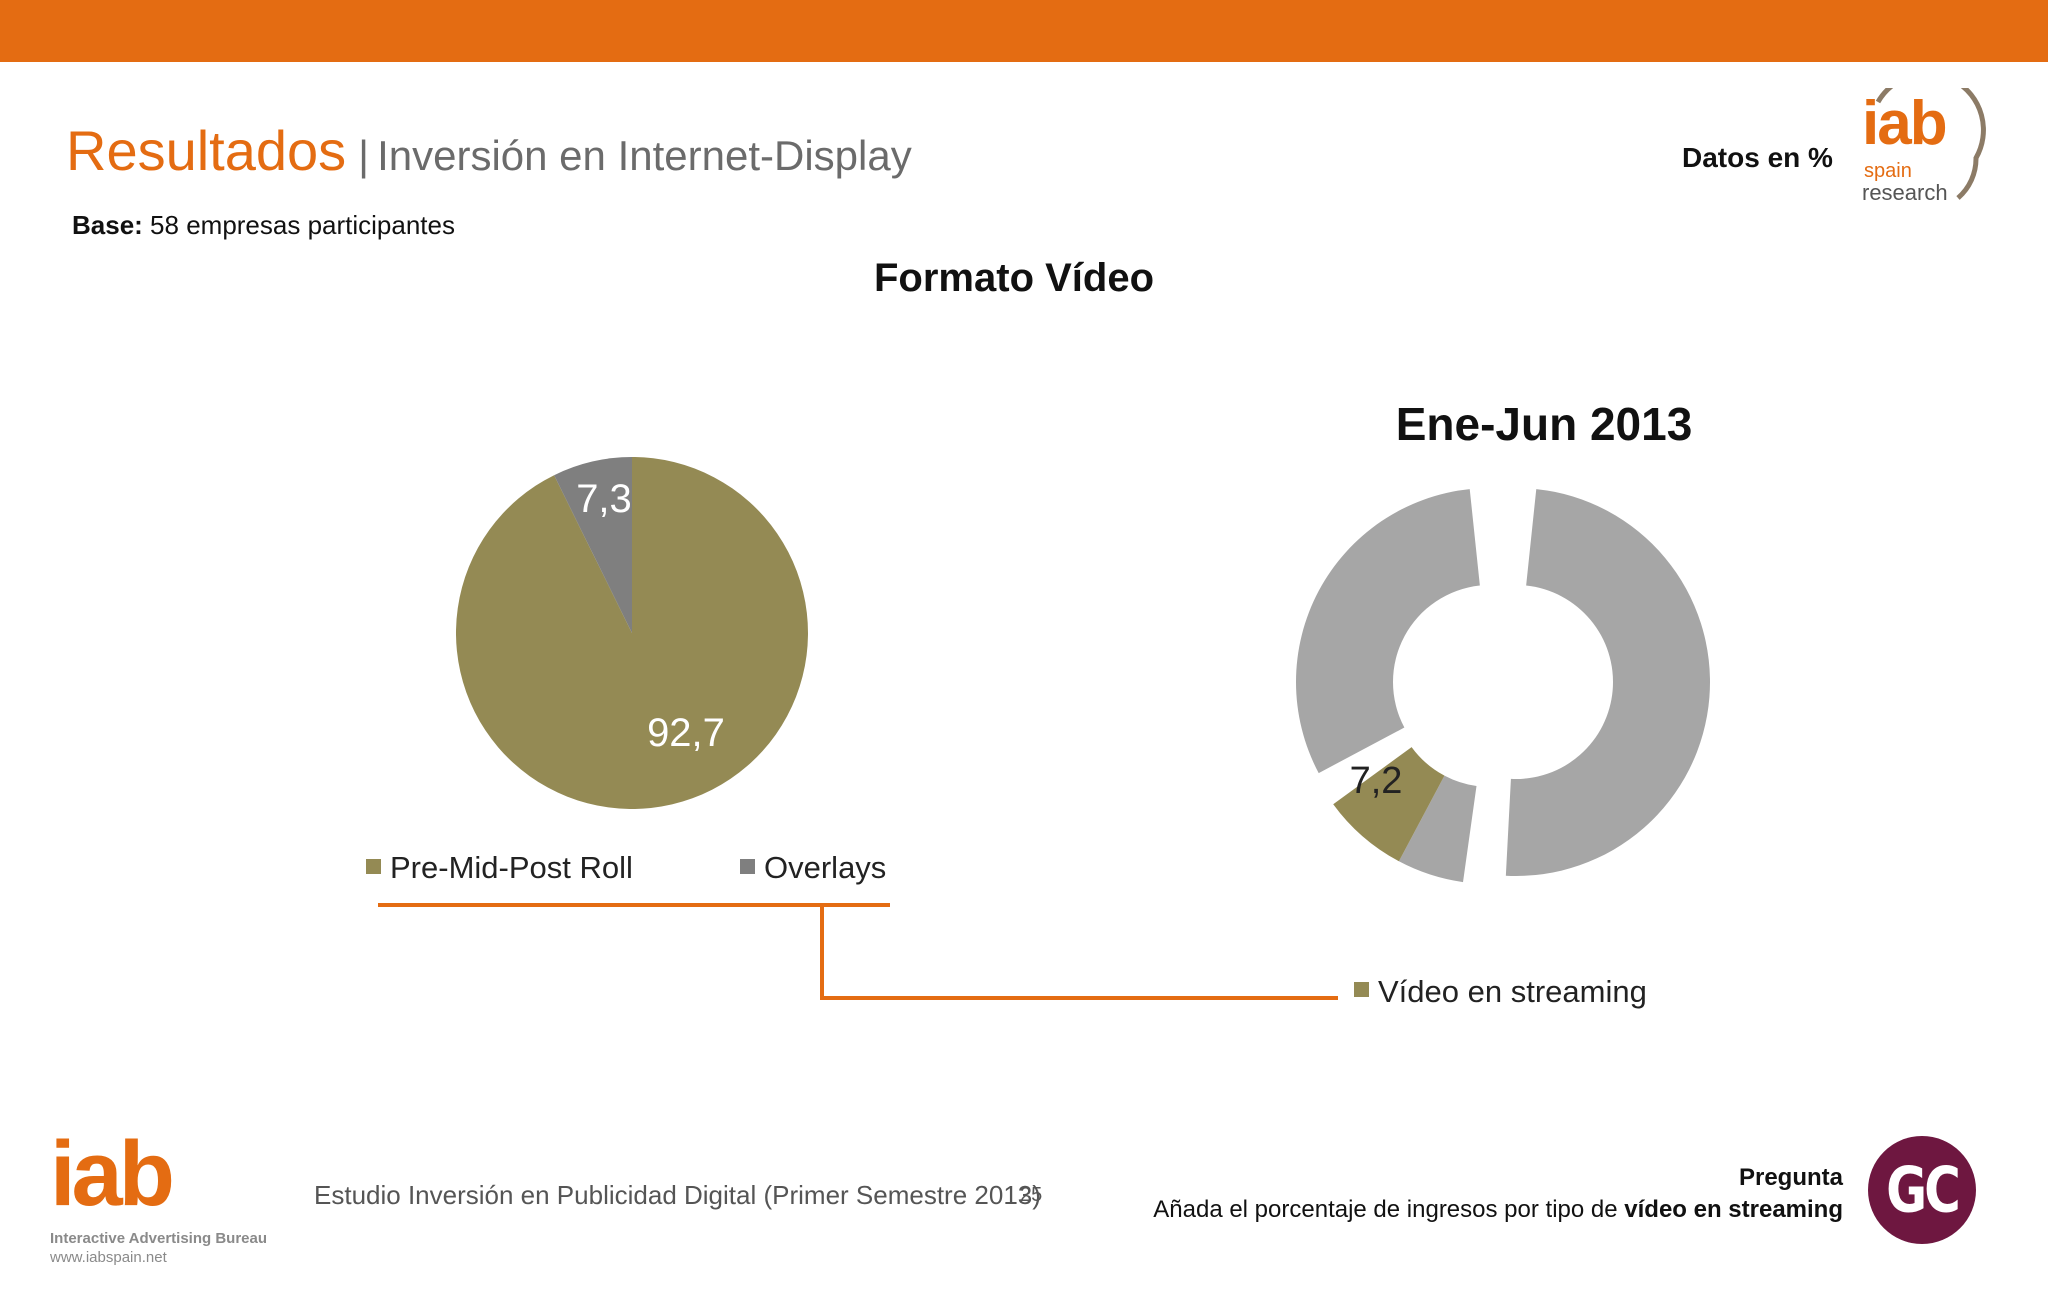 The height and width of the screenshot is (1300, 2048). I want to click on donut-data-label-video-en-streaming: 7,2, so click(1376, 781).